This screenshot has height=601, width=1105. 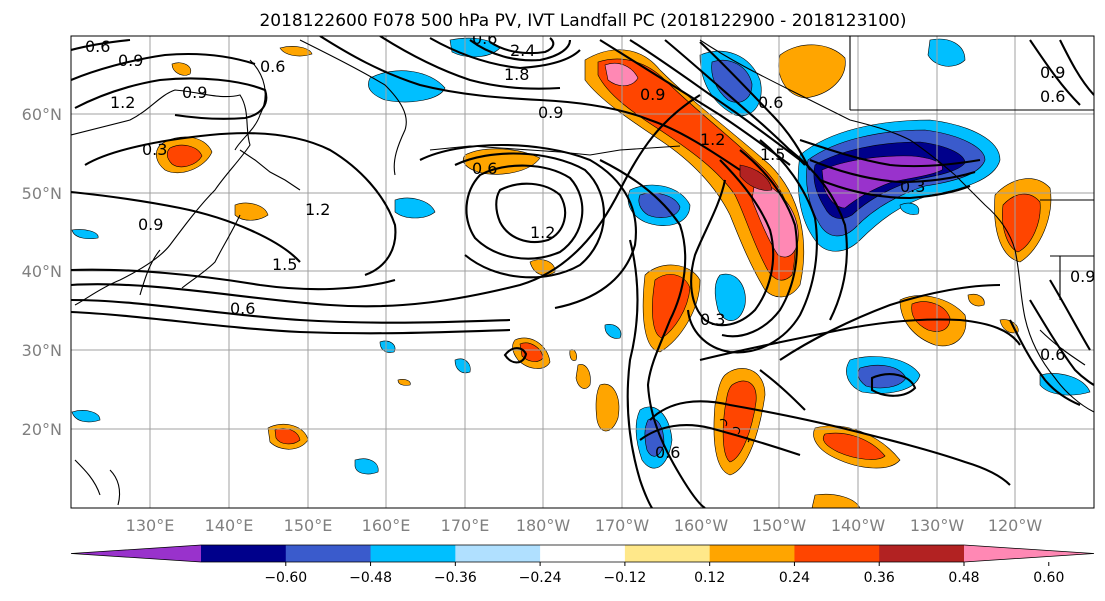 I want to click on kuril-chain, so click(x=270, y=170).